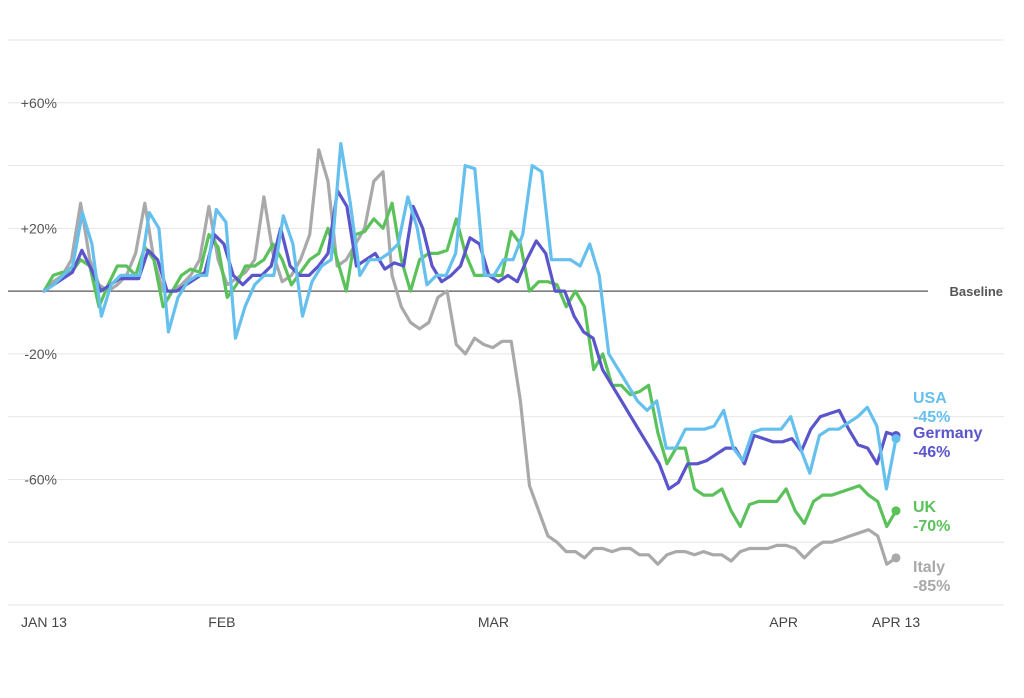 Image resolution: width=1024 pixels, height=698 pixels. What do you see at coordinates (40, 354) in the screenshot?
I see `y-tick-label: -20%` at bounding box center [40, 354].